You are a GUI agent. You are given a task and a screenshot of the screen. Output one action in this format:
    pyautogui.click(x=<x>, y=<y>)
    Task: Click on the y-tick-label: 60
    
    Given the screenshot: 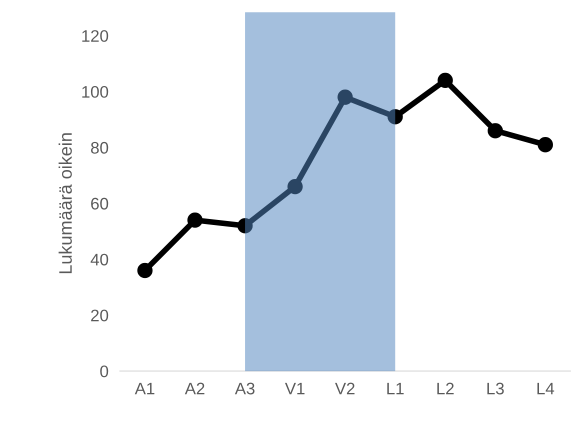 What is the action you would take?
    pyautogui.click(x=99, y=204)
    